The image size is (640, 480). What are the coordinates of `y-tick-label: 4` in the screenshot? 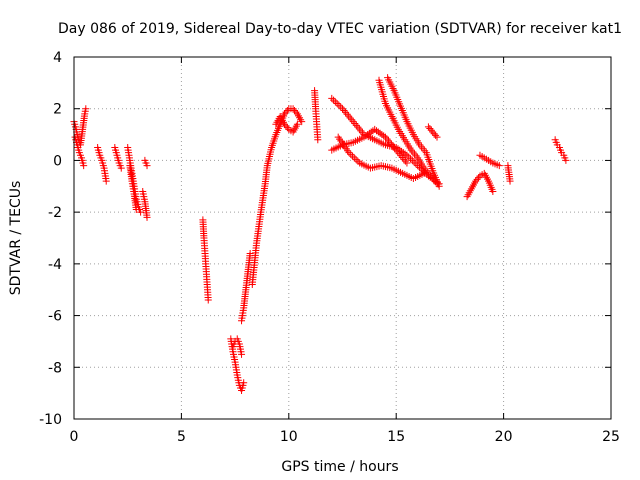 It's located at (57, 58).